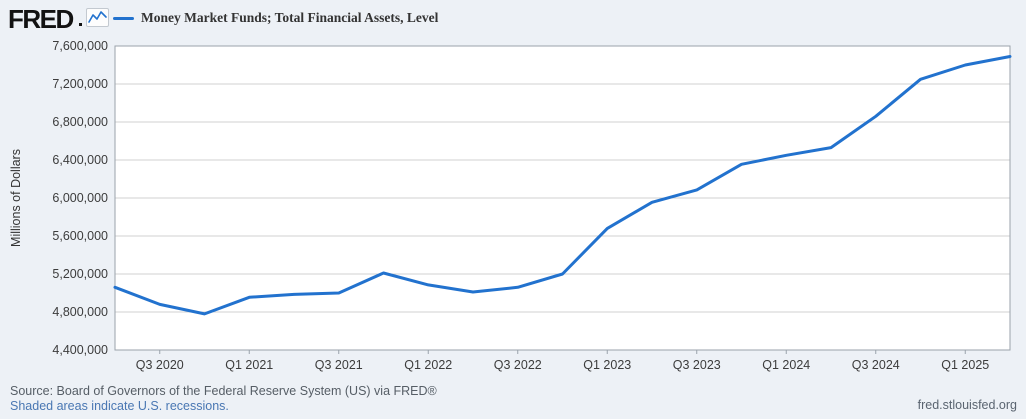  Describe the element at coordinates (16, 198) in the screenshot. I see `y-axis-title: Millions of Dollars` at that location.